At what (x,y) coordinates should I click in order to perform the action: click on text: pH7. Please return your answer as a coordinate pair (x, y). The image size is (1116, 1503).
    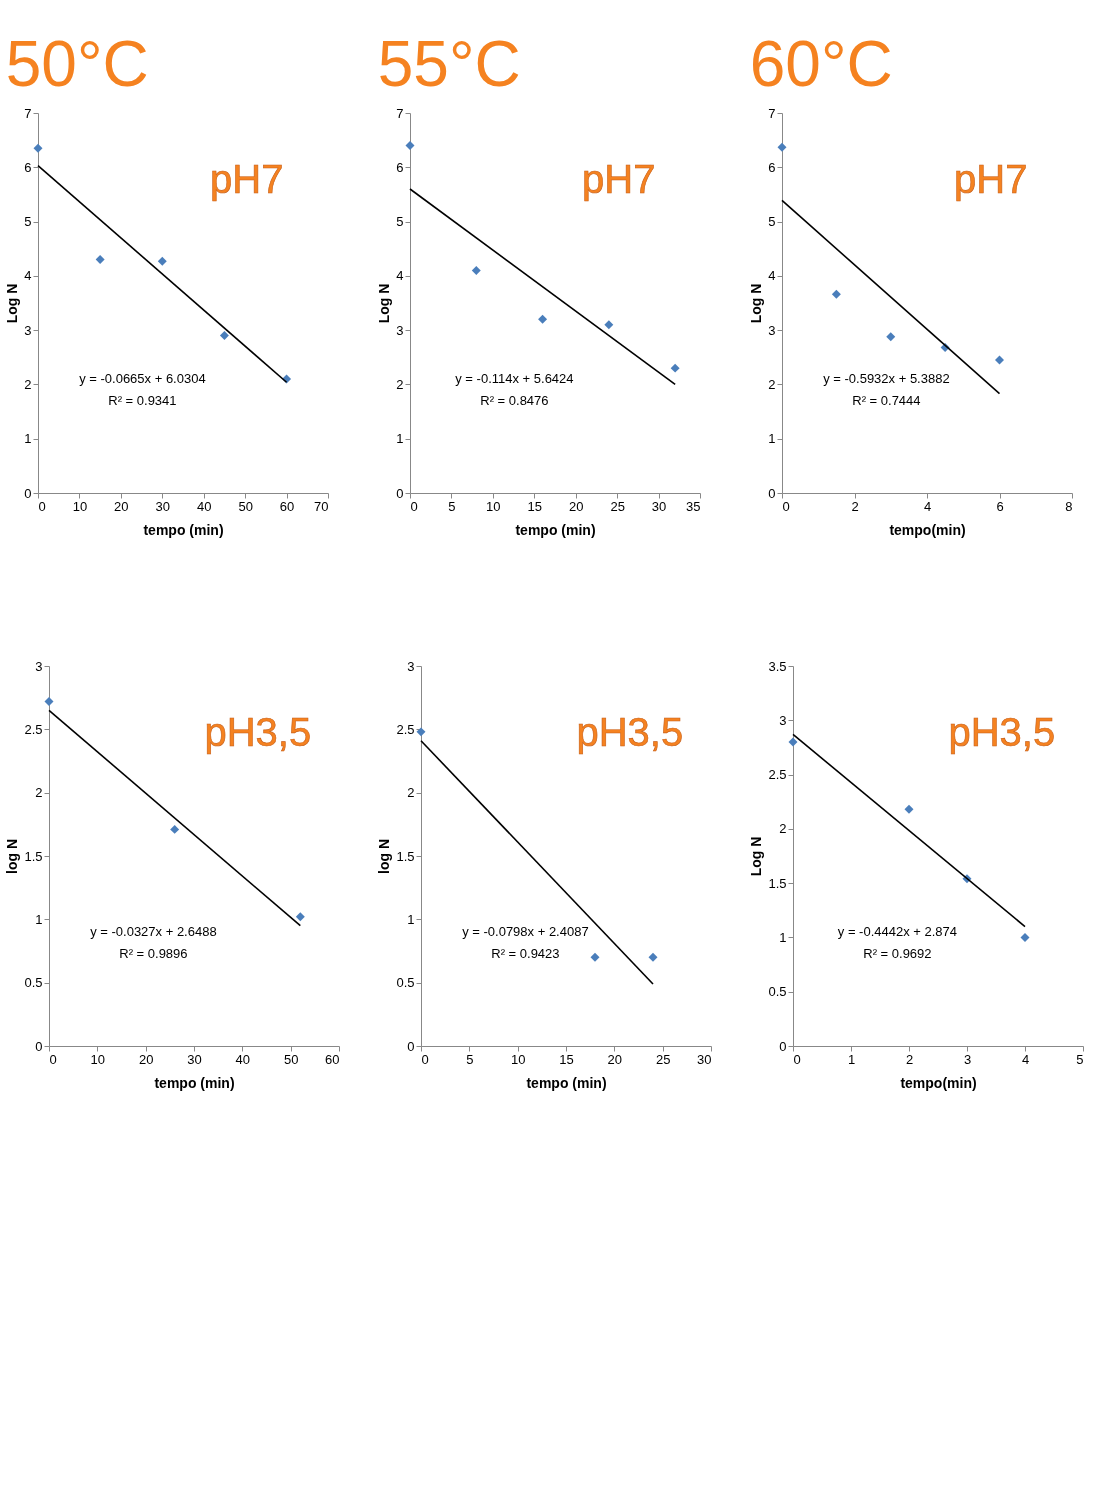
    Looking at the image, I should click on (991, 179).